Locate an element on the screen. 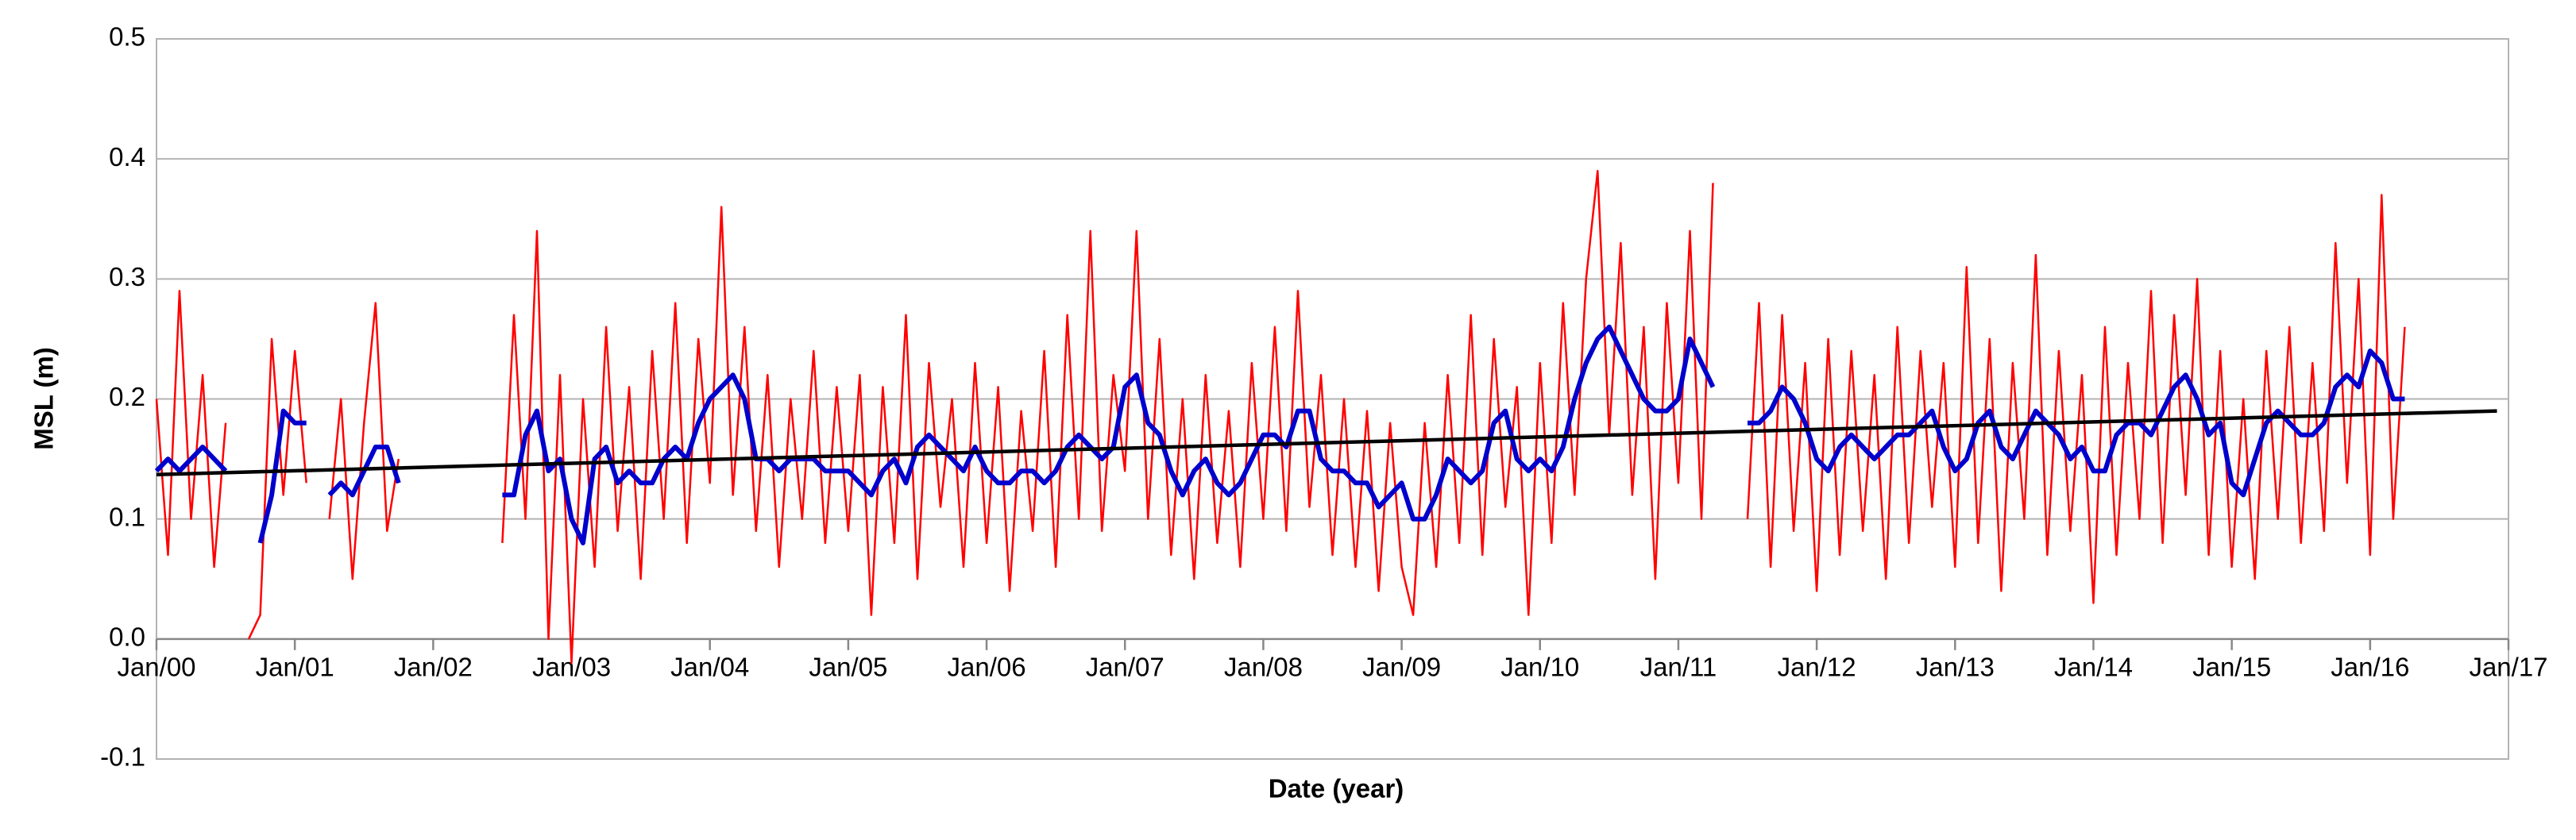 This screenshot has width=2576, height=840. x-tick-label: Jan/11 is located at coordinates (1678, 667).